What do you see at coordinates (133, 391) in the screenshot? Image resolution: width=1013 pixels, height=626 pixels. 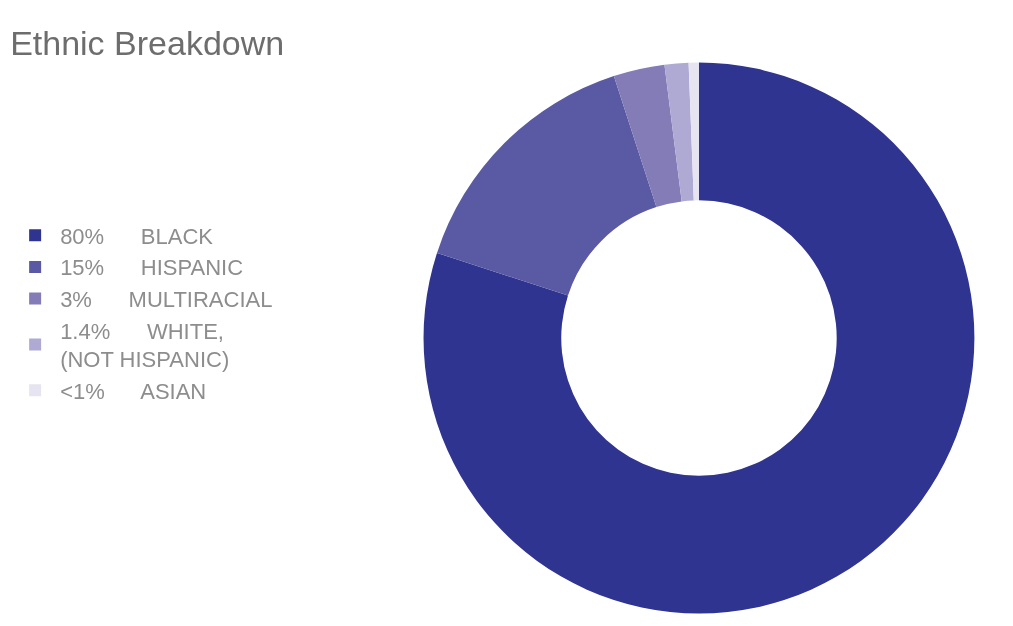 I see `legend-label: <1% ASIAN` at bounding box center [133, 391].